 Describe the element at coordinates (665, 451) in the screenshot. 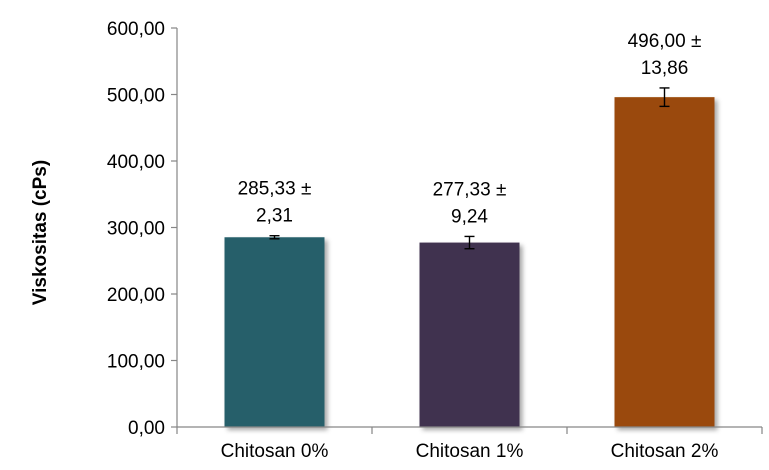

I see `x-category-label: Chitosan 2%` at that location.